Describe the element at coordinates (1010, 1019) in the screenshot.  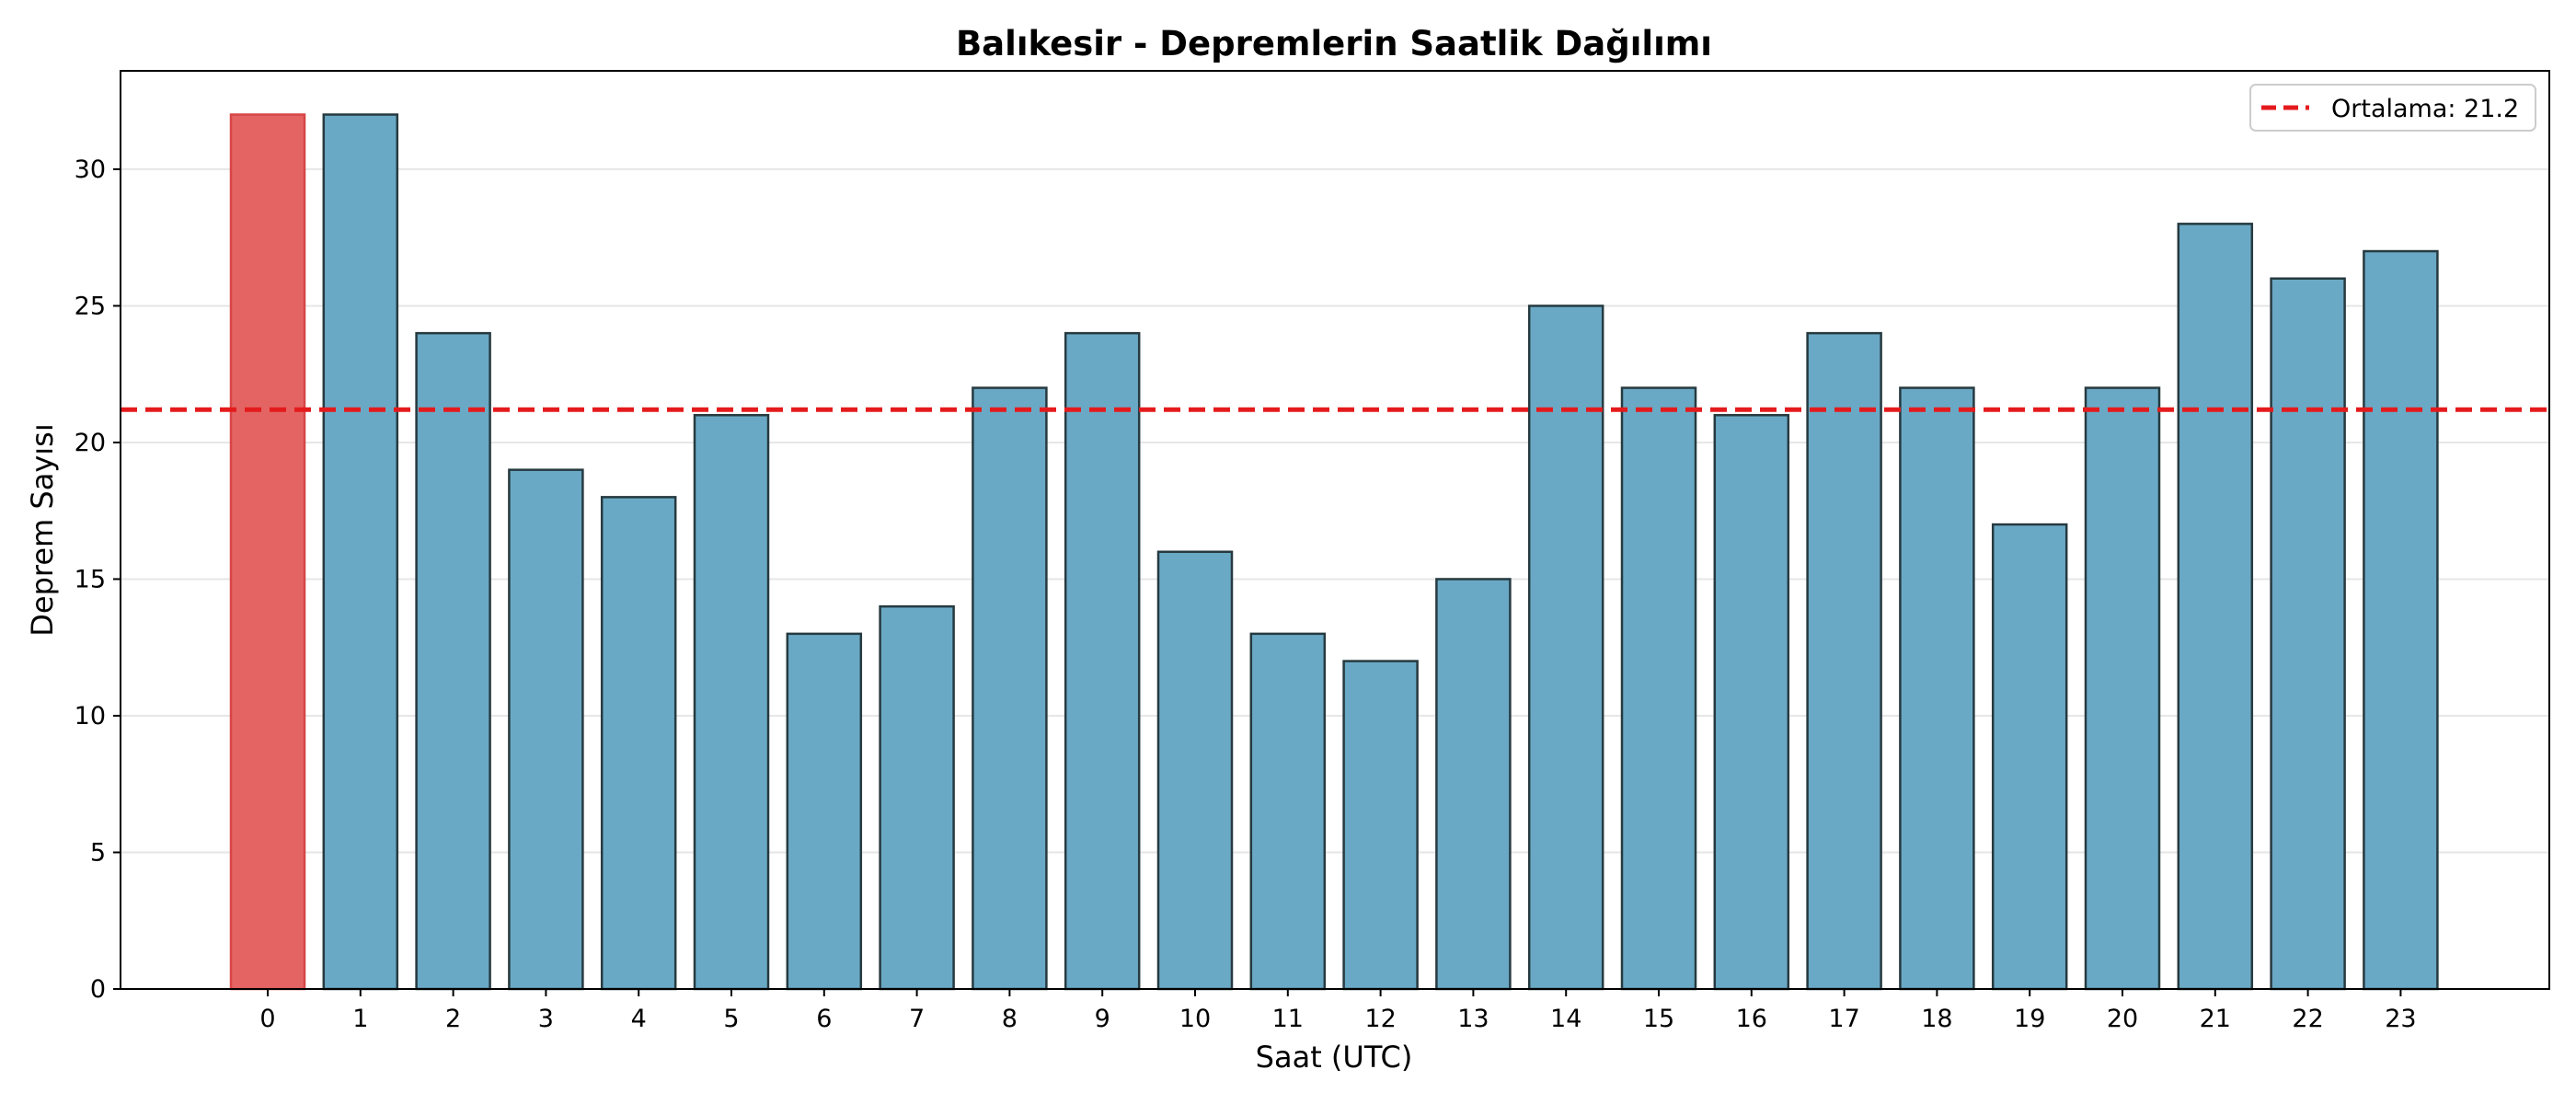
I see `x-tick-label: 8` at that location.